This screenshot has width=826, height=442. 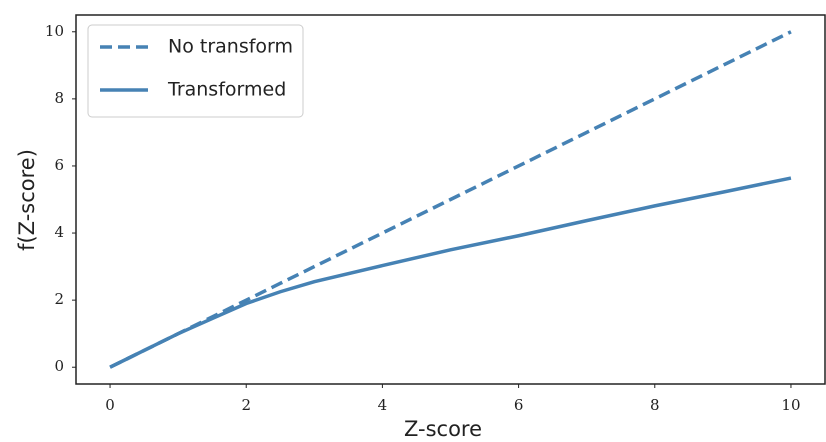 What do you see at coordinates (59, 299) in the screenshot?
I see `y-tick-label: 2` at bounding box center [59, 299].